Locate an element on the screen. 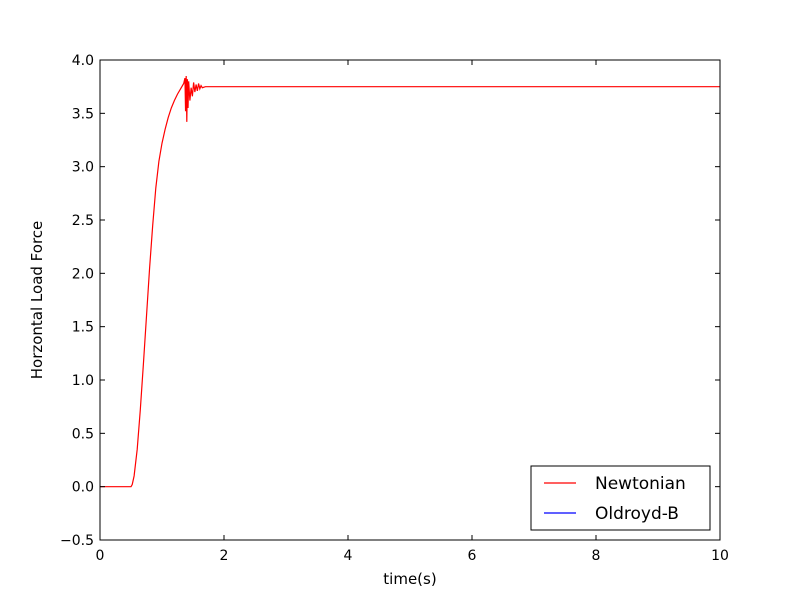 This screenshot has width=800, height=600. x-tick-label: 8 is located at coordinates (596, 556).